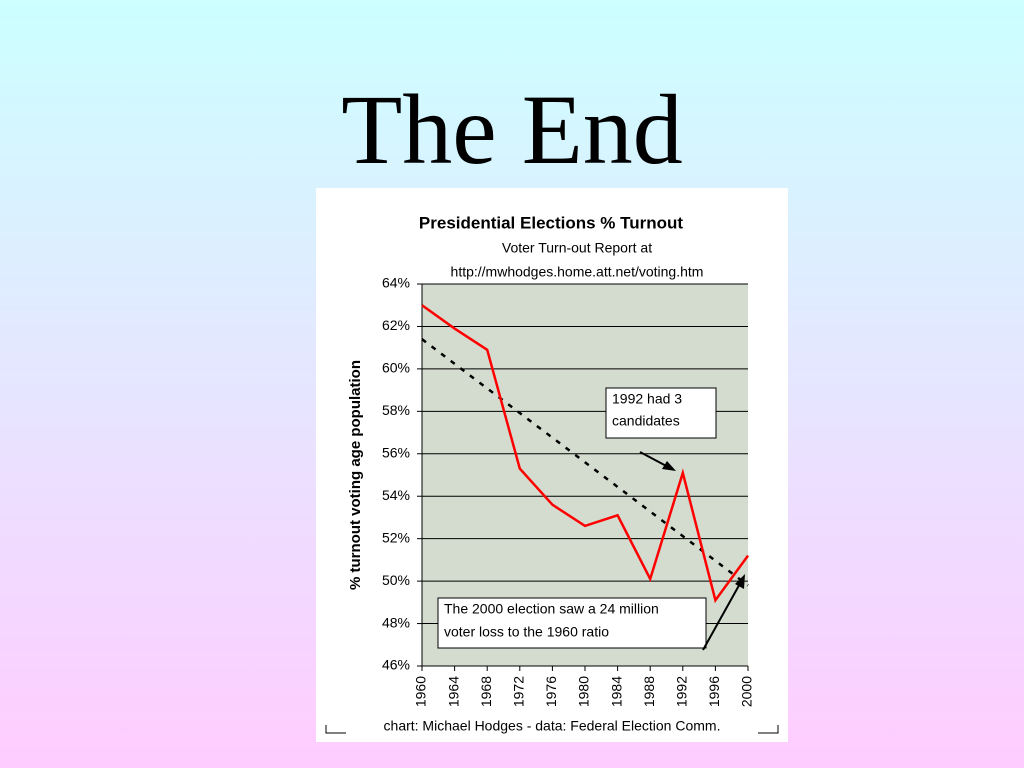  I want to click on y-tick-label: 52%, so click(396, 537).